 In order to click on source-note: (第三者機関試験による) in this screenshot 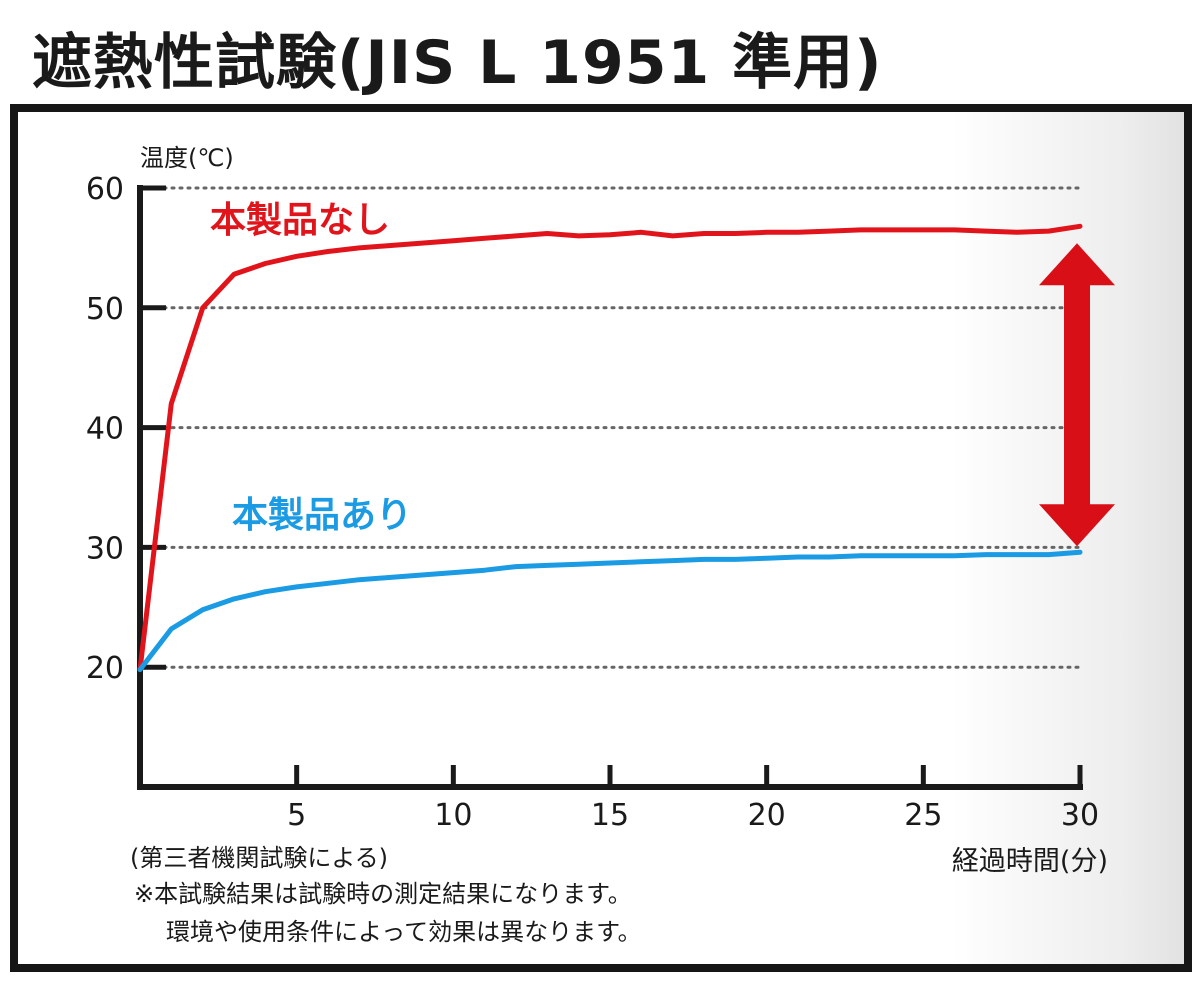, I will do `click(259, 858)`.